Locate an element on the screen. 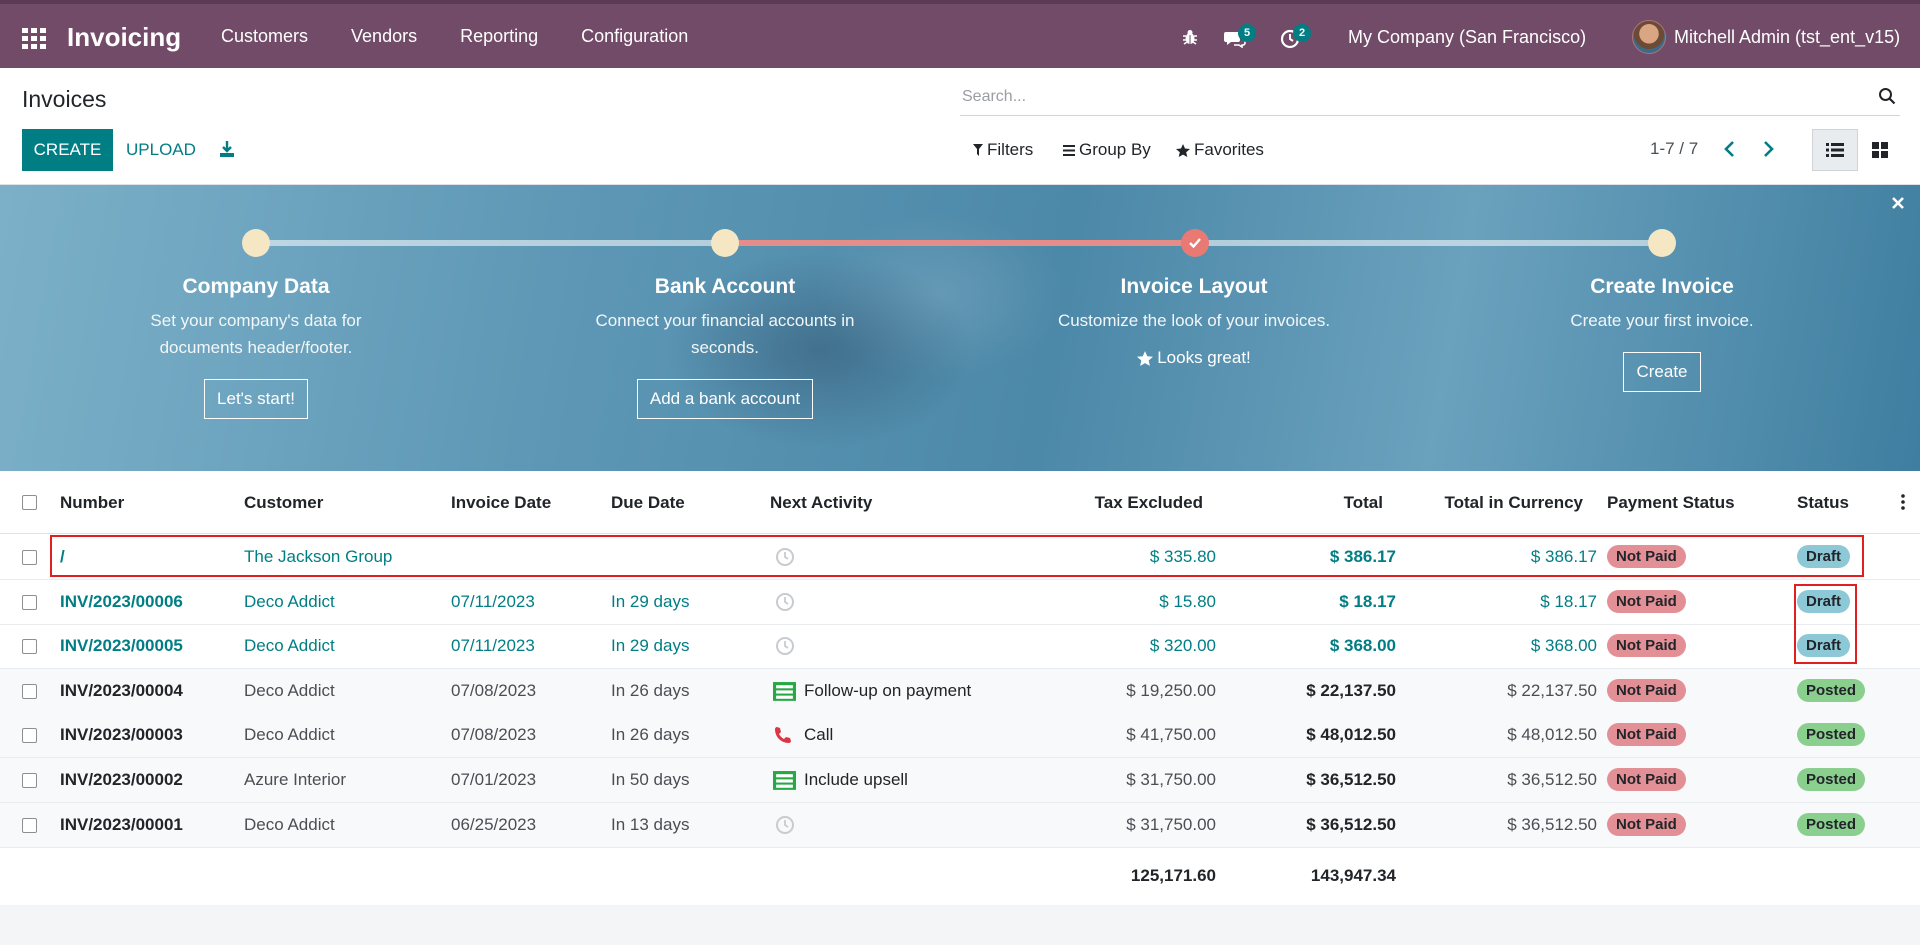 This screenshot has height=945, width=1920. close-icon is located at coordinates (1898, 203).